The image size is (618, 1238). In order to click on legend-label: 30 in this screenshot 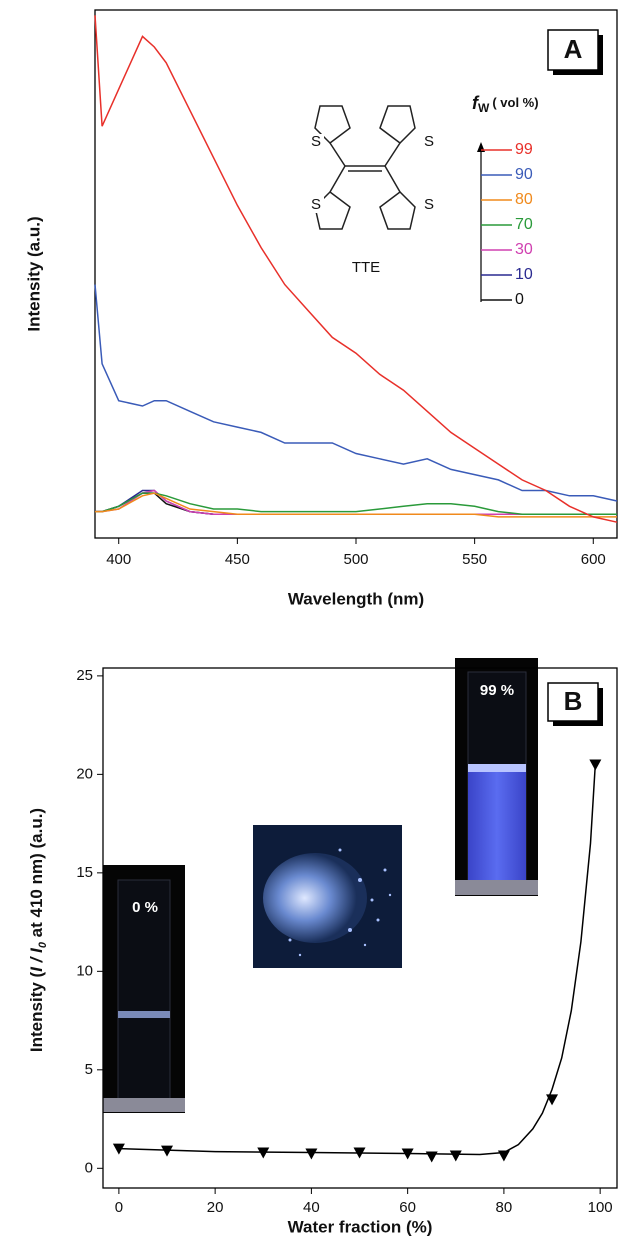, I will do `click(524, 249)`.